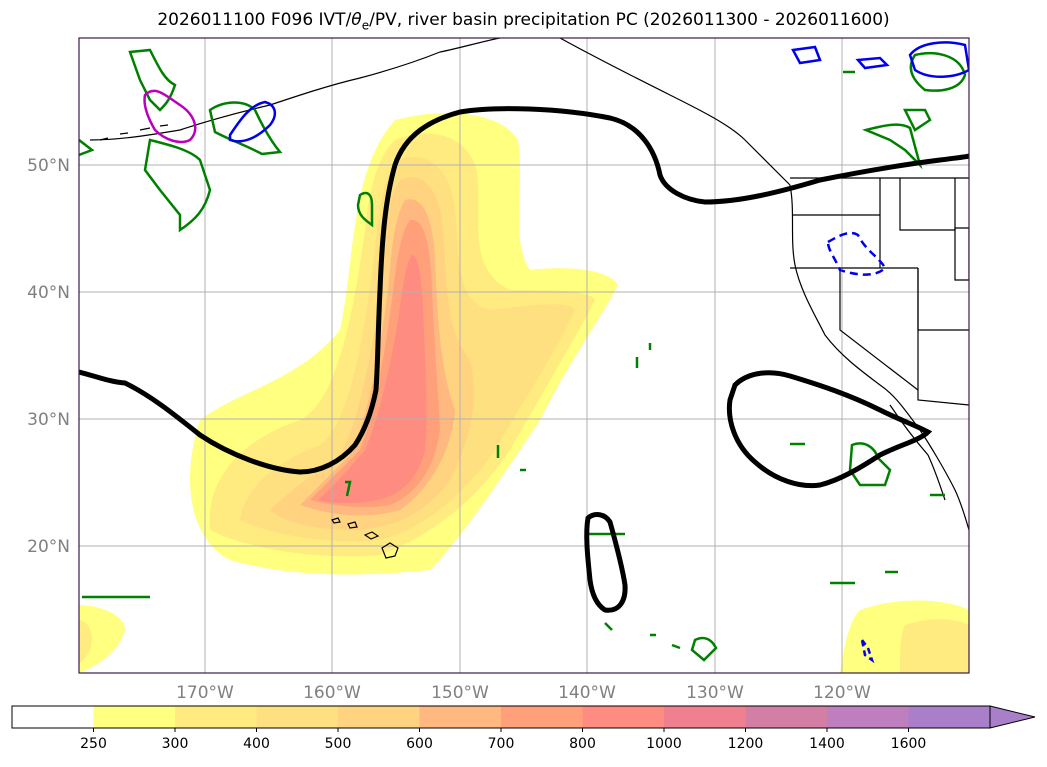 This screenshot has width=1047, height=767. I want to click on blue-contour-dashed-sw, so click(867, 651).